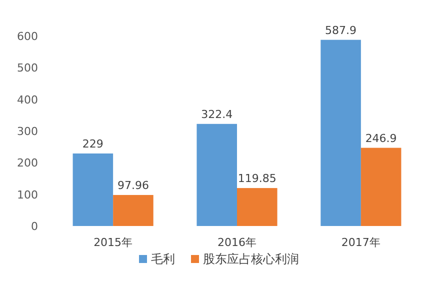  Describe the element at coordinates (27, 68) in the screenshot. I see `y-tick-label: 500` at that location.